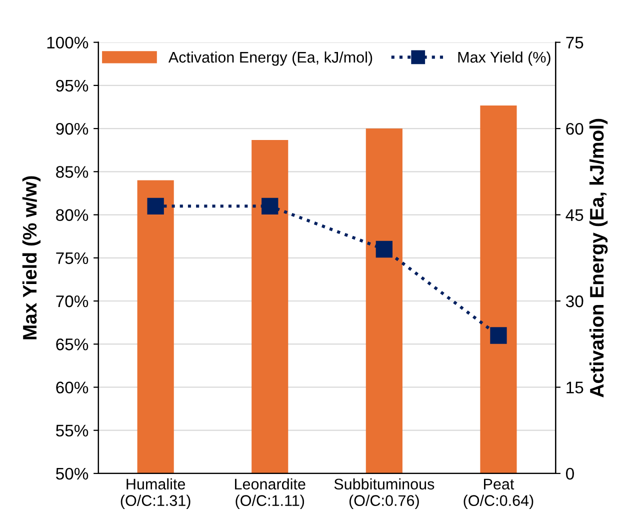  What do you see at coordinates (72, 388) in the screenshot?
I see `y-tick-label: 60%` at bounding box center [72, 388].